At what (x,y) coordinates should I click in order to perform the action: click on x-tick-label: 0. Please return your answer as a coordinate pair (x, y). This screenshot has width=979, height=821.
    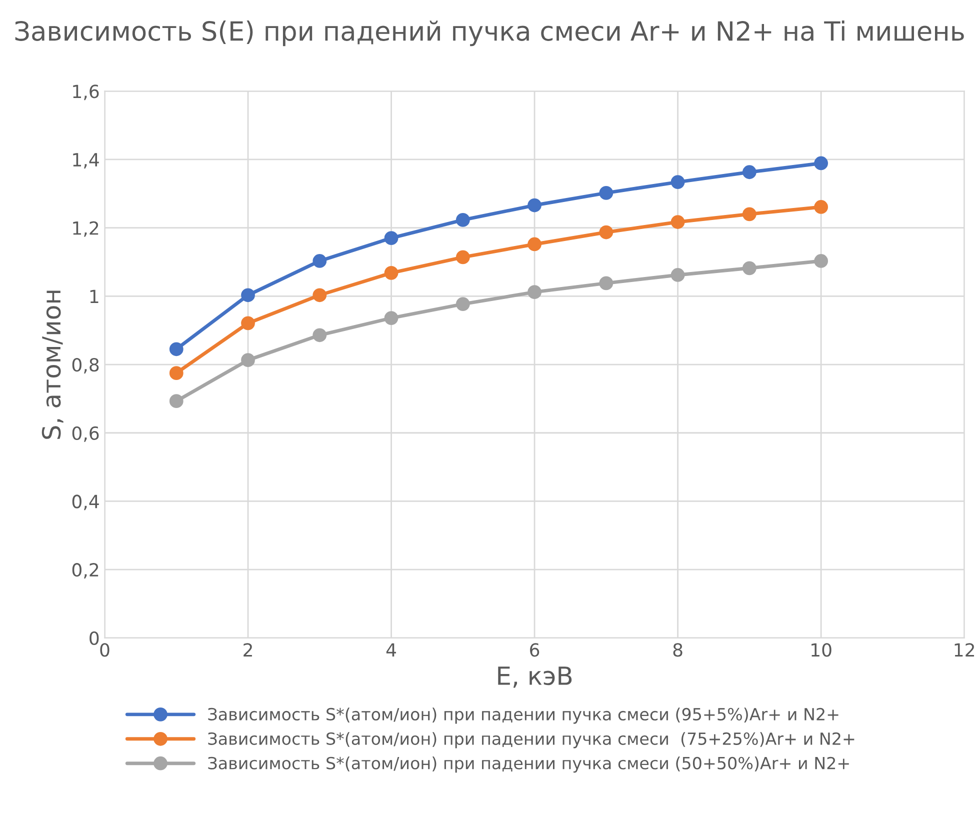
    Looking at the image, I should click on (105, 650).